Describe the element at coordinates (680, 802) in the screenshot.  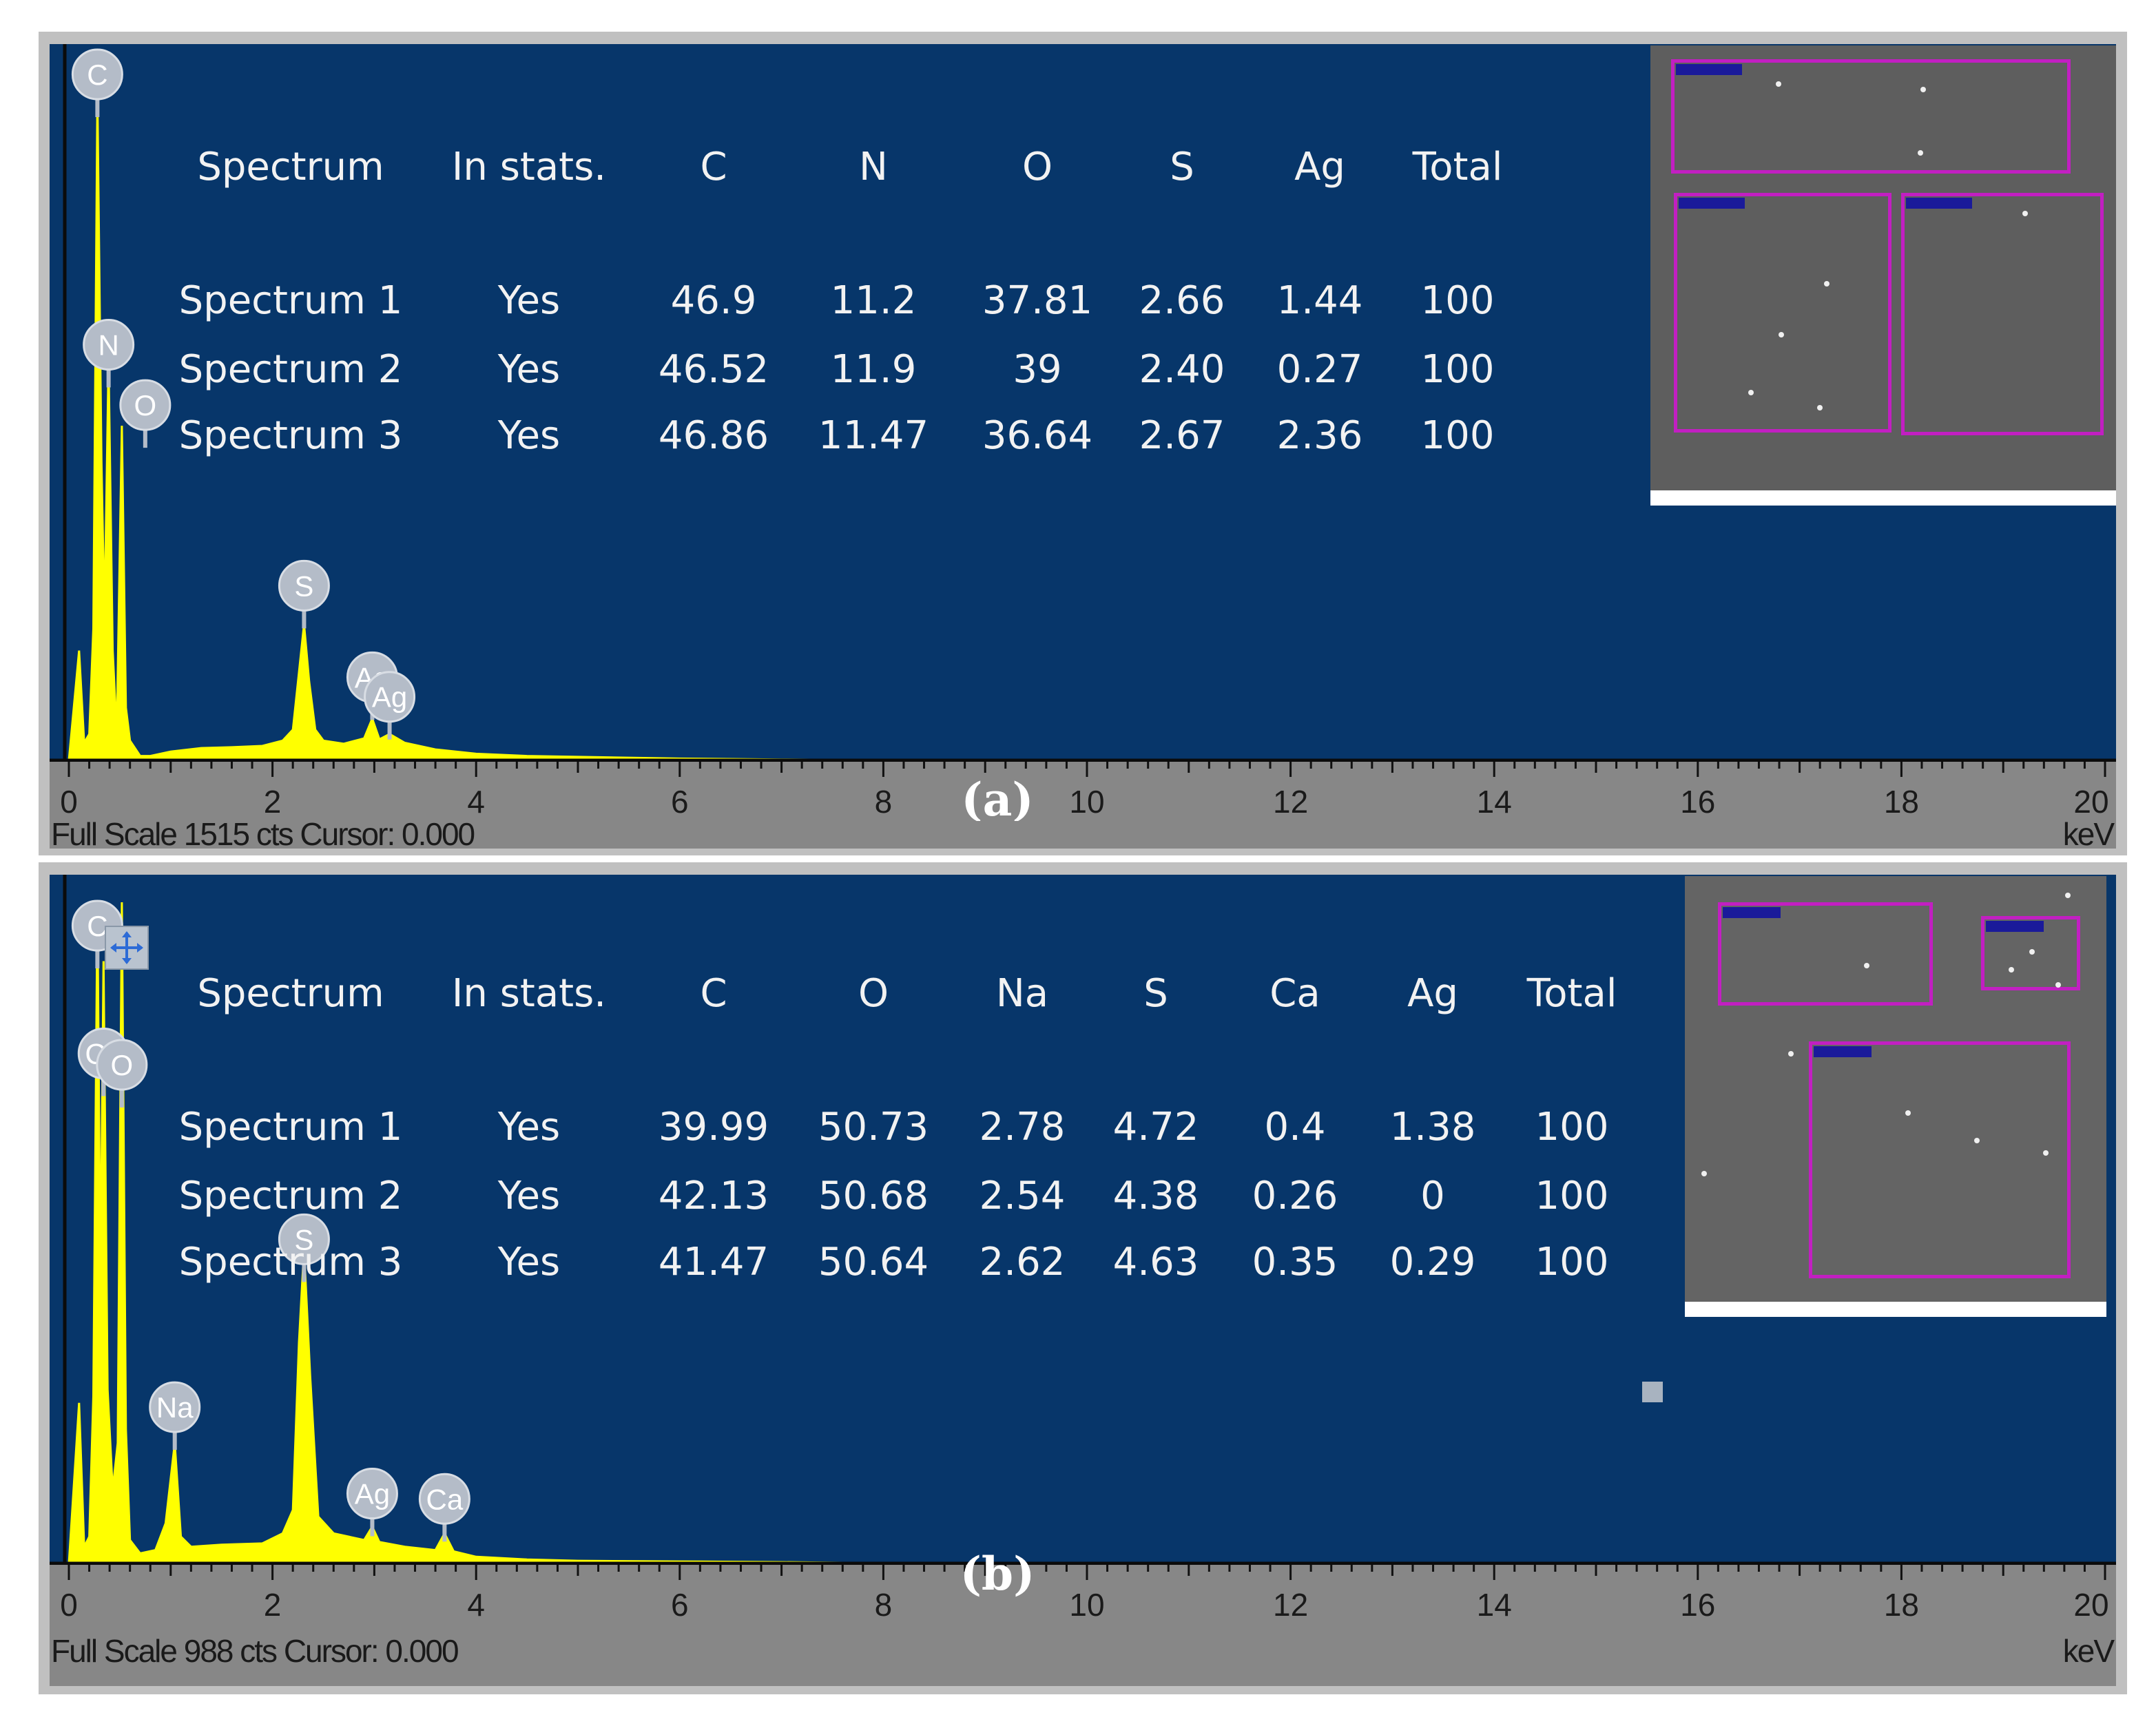
I see `x-tick-label: 6` at that location.